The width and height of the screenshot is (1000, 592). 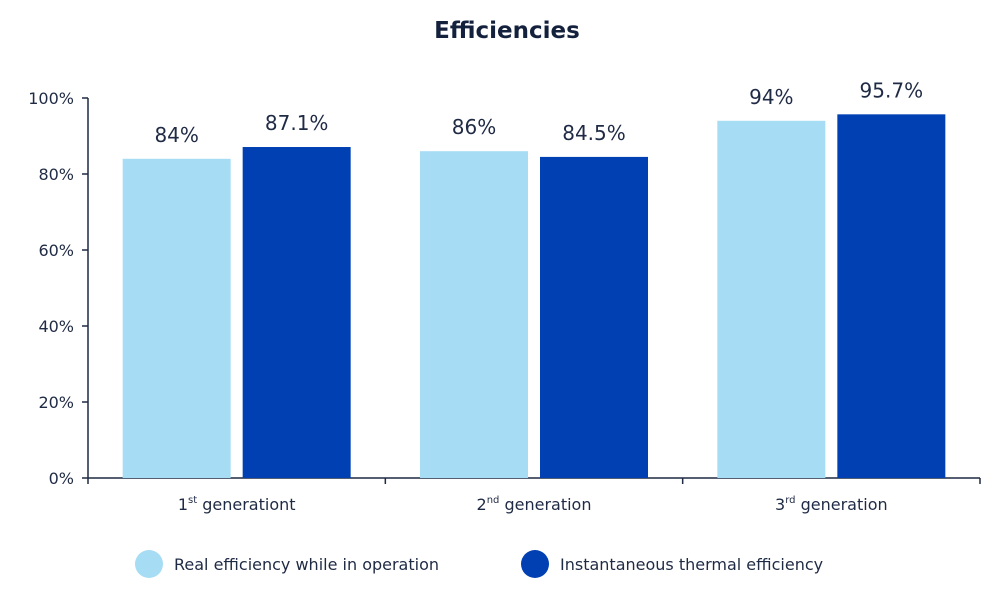 I want to click on y-tick-label: 80%, so click(x=56, y=174).